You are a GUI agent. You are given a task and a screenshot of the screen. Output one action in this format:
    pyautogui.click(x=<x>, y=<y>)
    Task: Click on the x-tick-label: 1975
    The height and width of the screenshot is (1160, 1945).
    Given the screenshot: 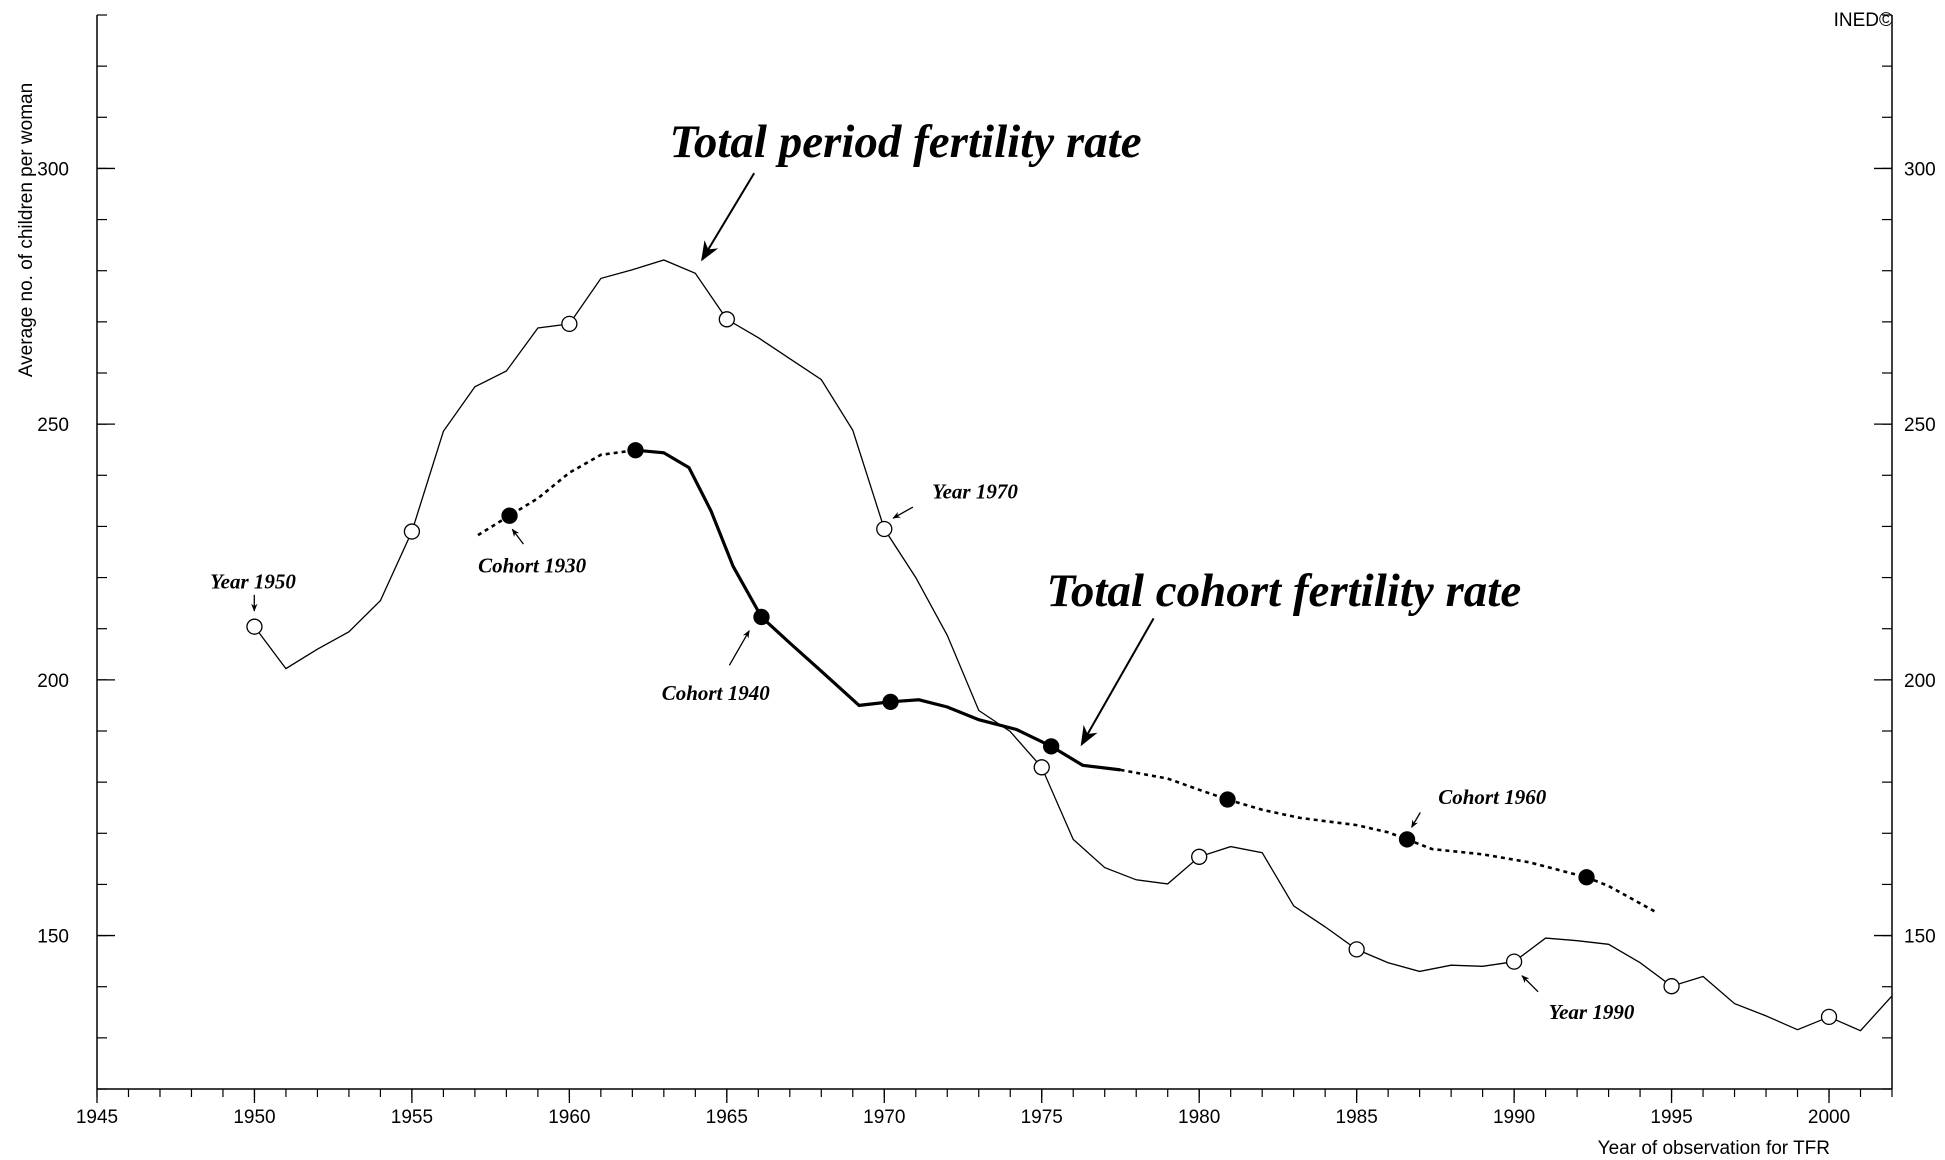 What is the action you would take?
    pyautogui.click(x=1042, y=1117)
    